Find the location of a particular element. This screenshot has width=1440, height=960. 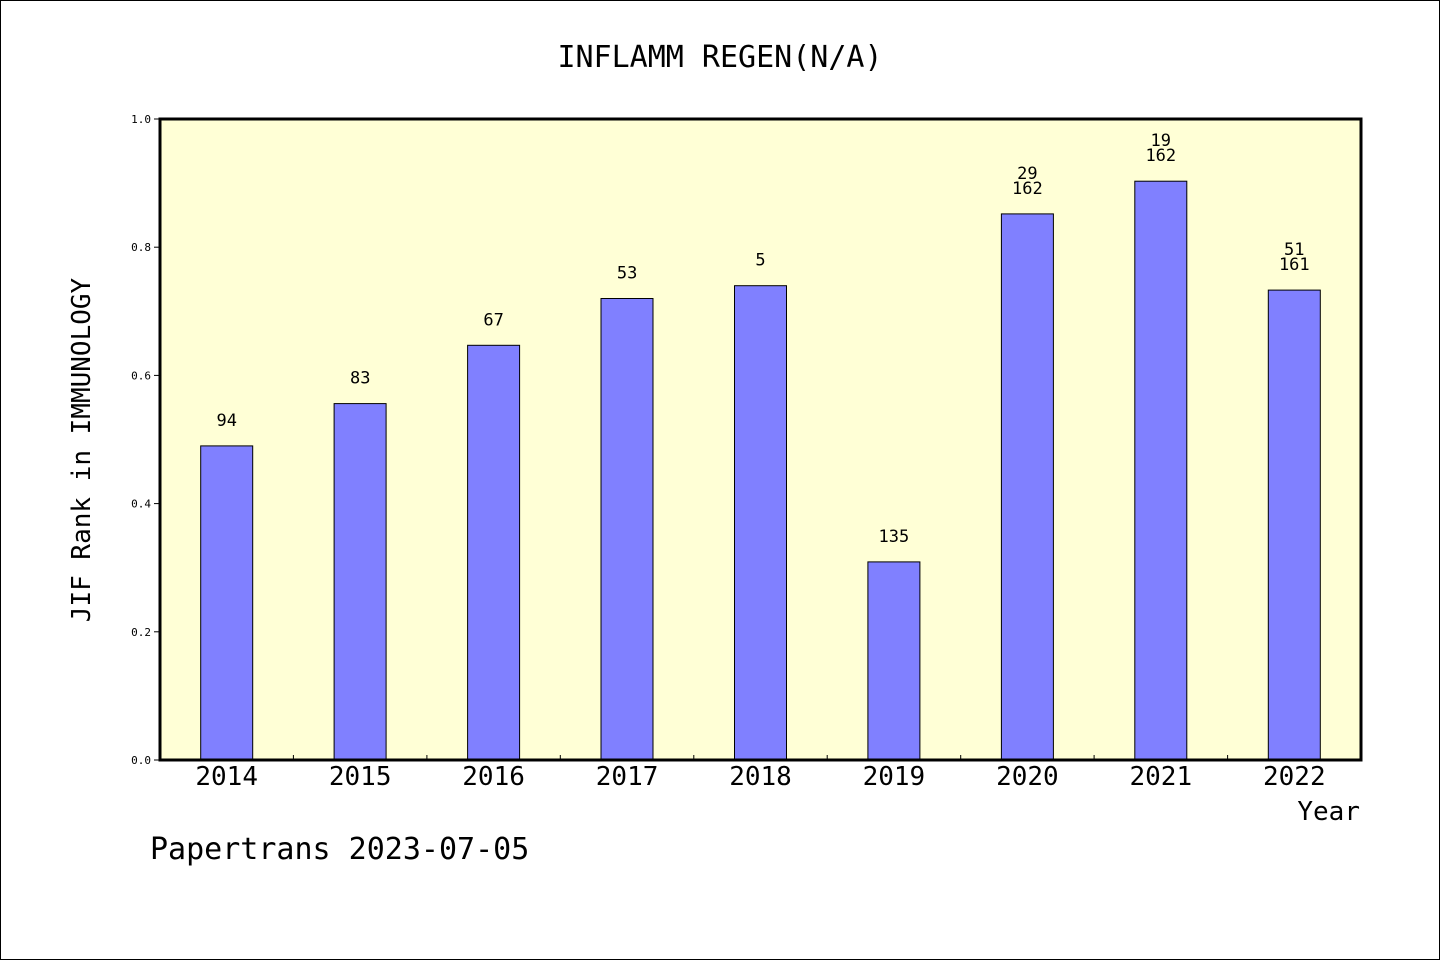

x-axis-label: Year is located at coordinates (1328, 812).